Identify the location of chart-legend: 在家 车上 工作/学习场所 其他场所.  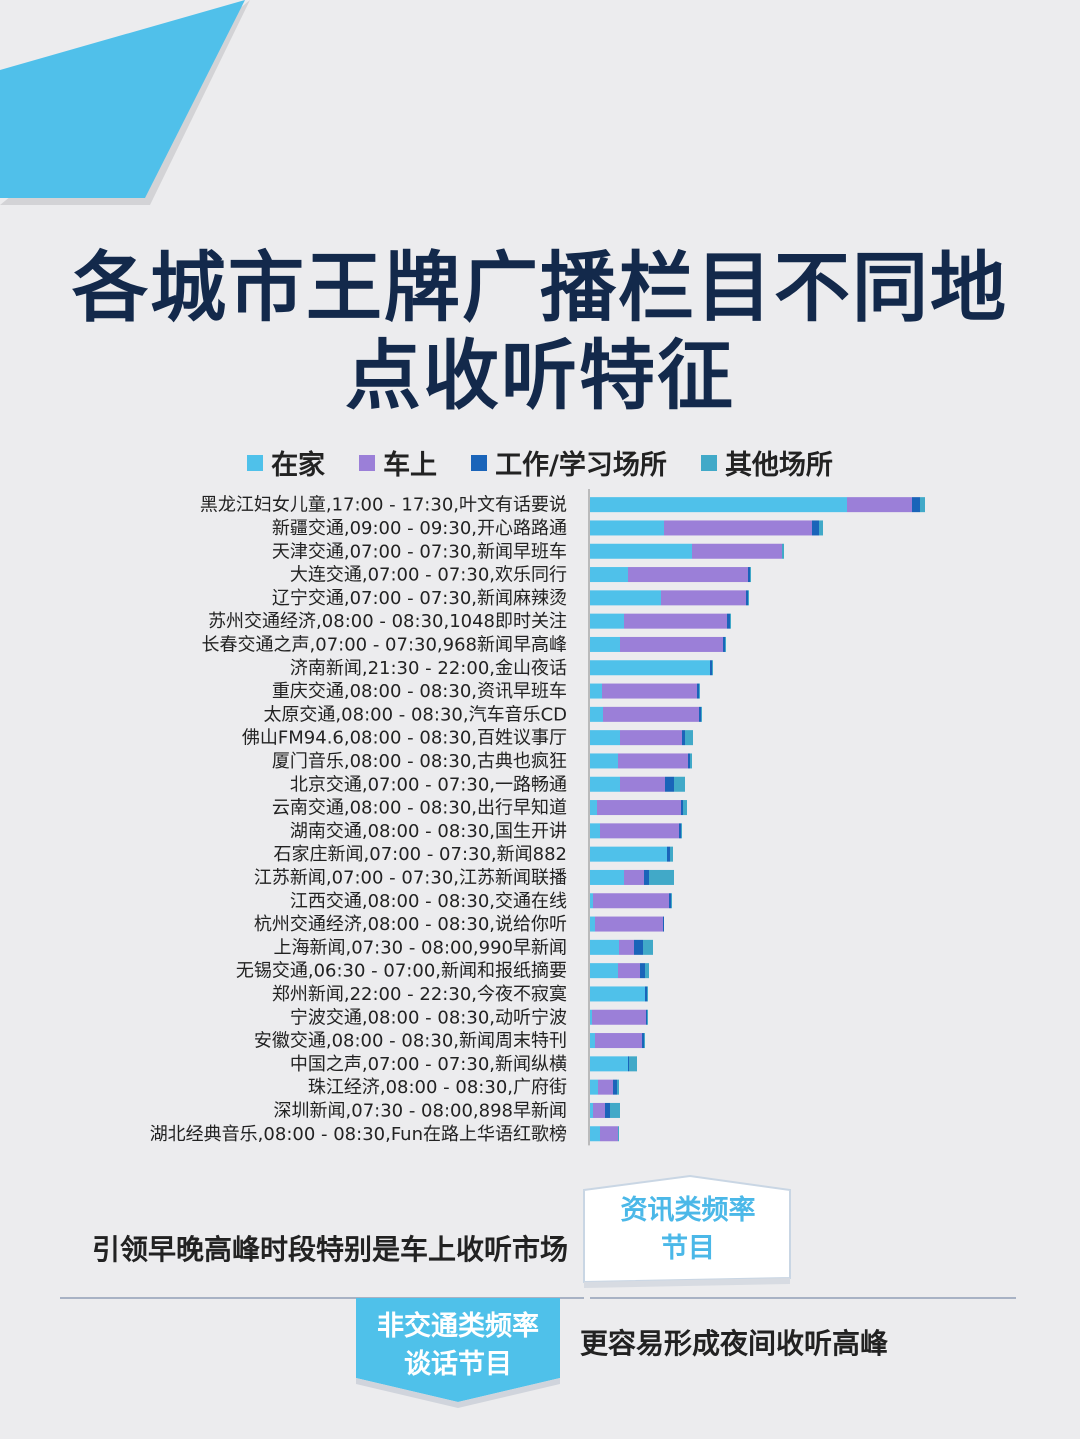
(540, 462).